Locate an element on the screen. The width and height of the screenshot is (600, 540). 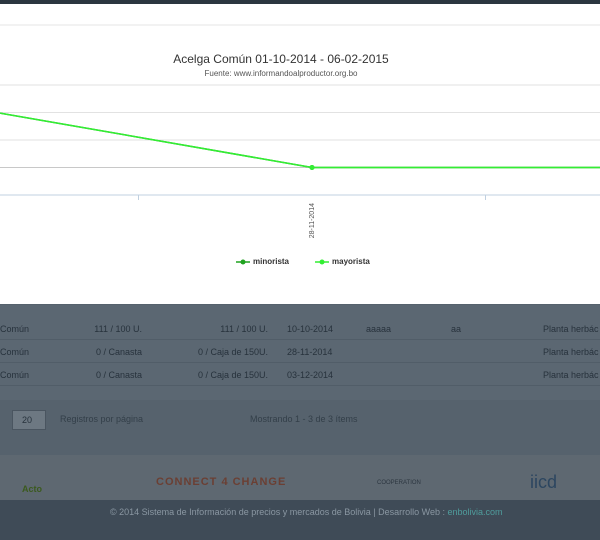
footer is located at coordinates (300, 520).